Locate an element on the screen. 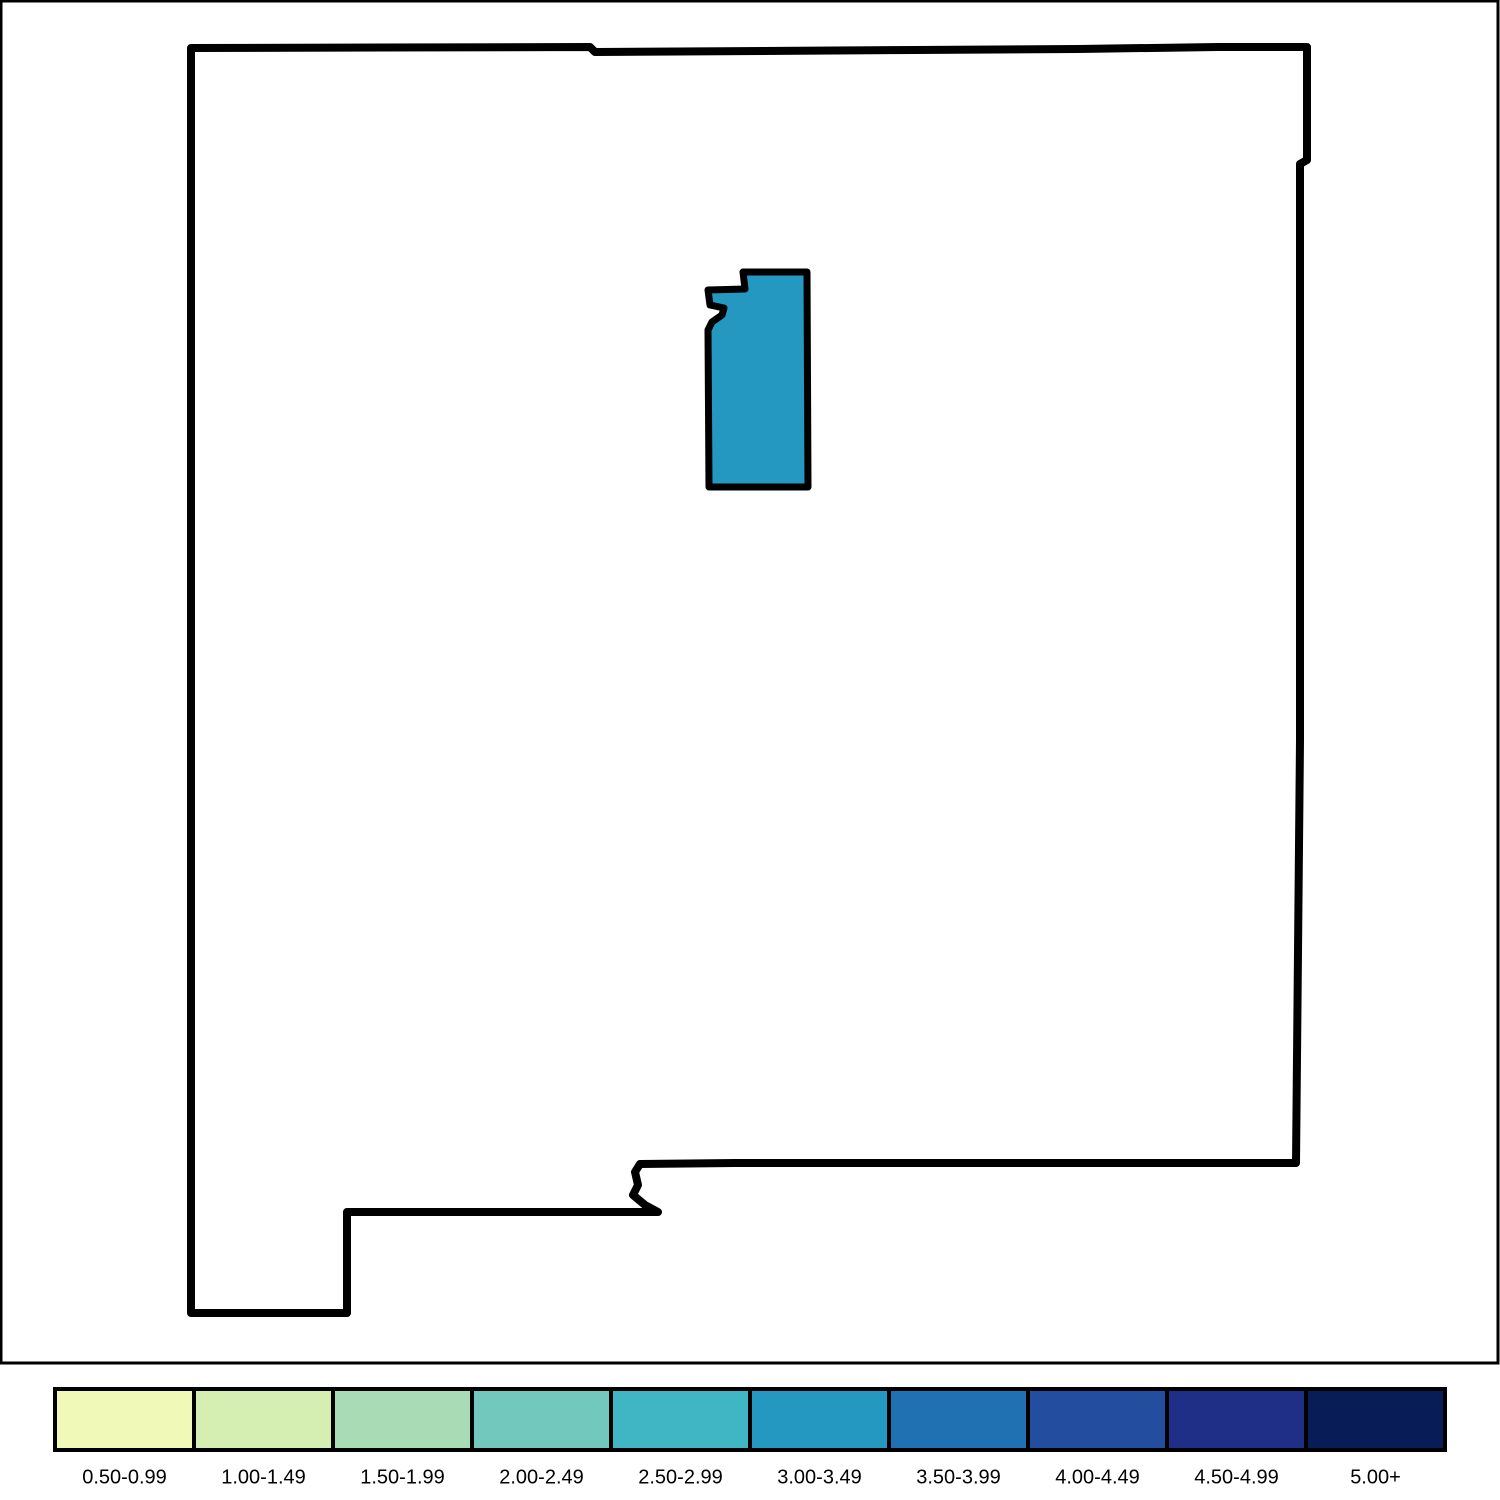 This screenshot has width=1500, height=1500. legend-label: 1.00-1.49 is located at coordinates (263, 1477).